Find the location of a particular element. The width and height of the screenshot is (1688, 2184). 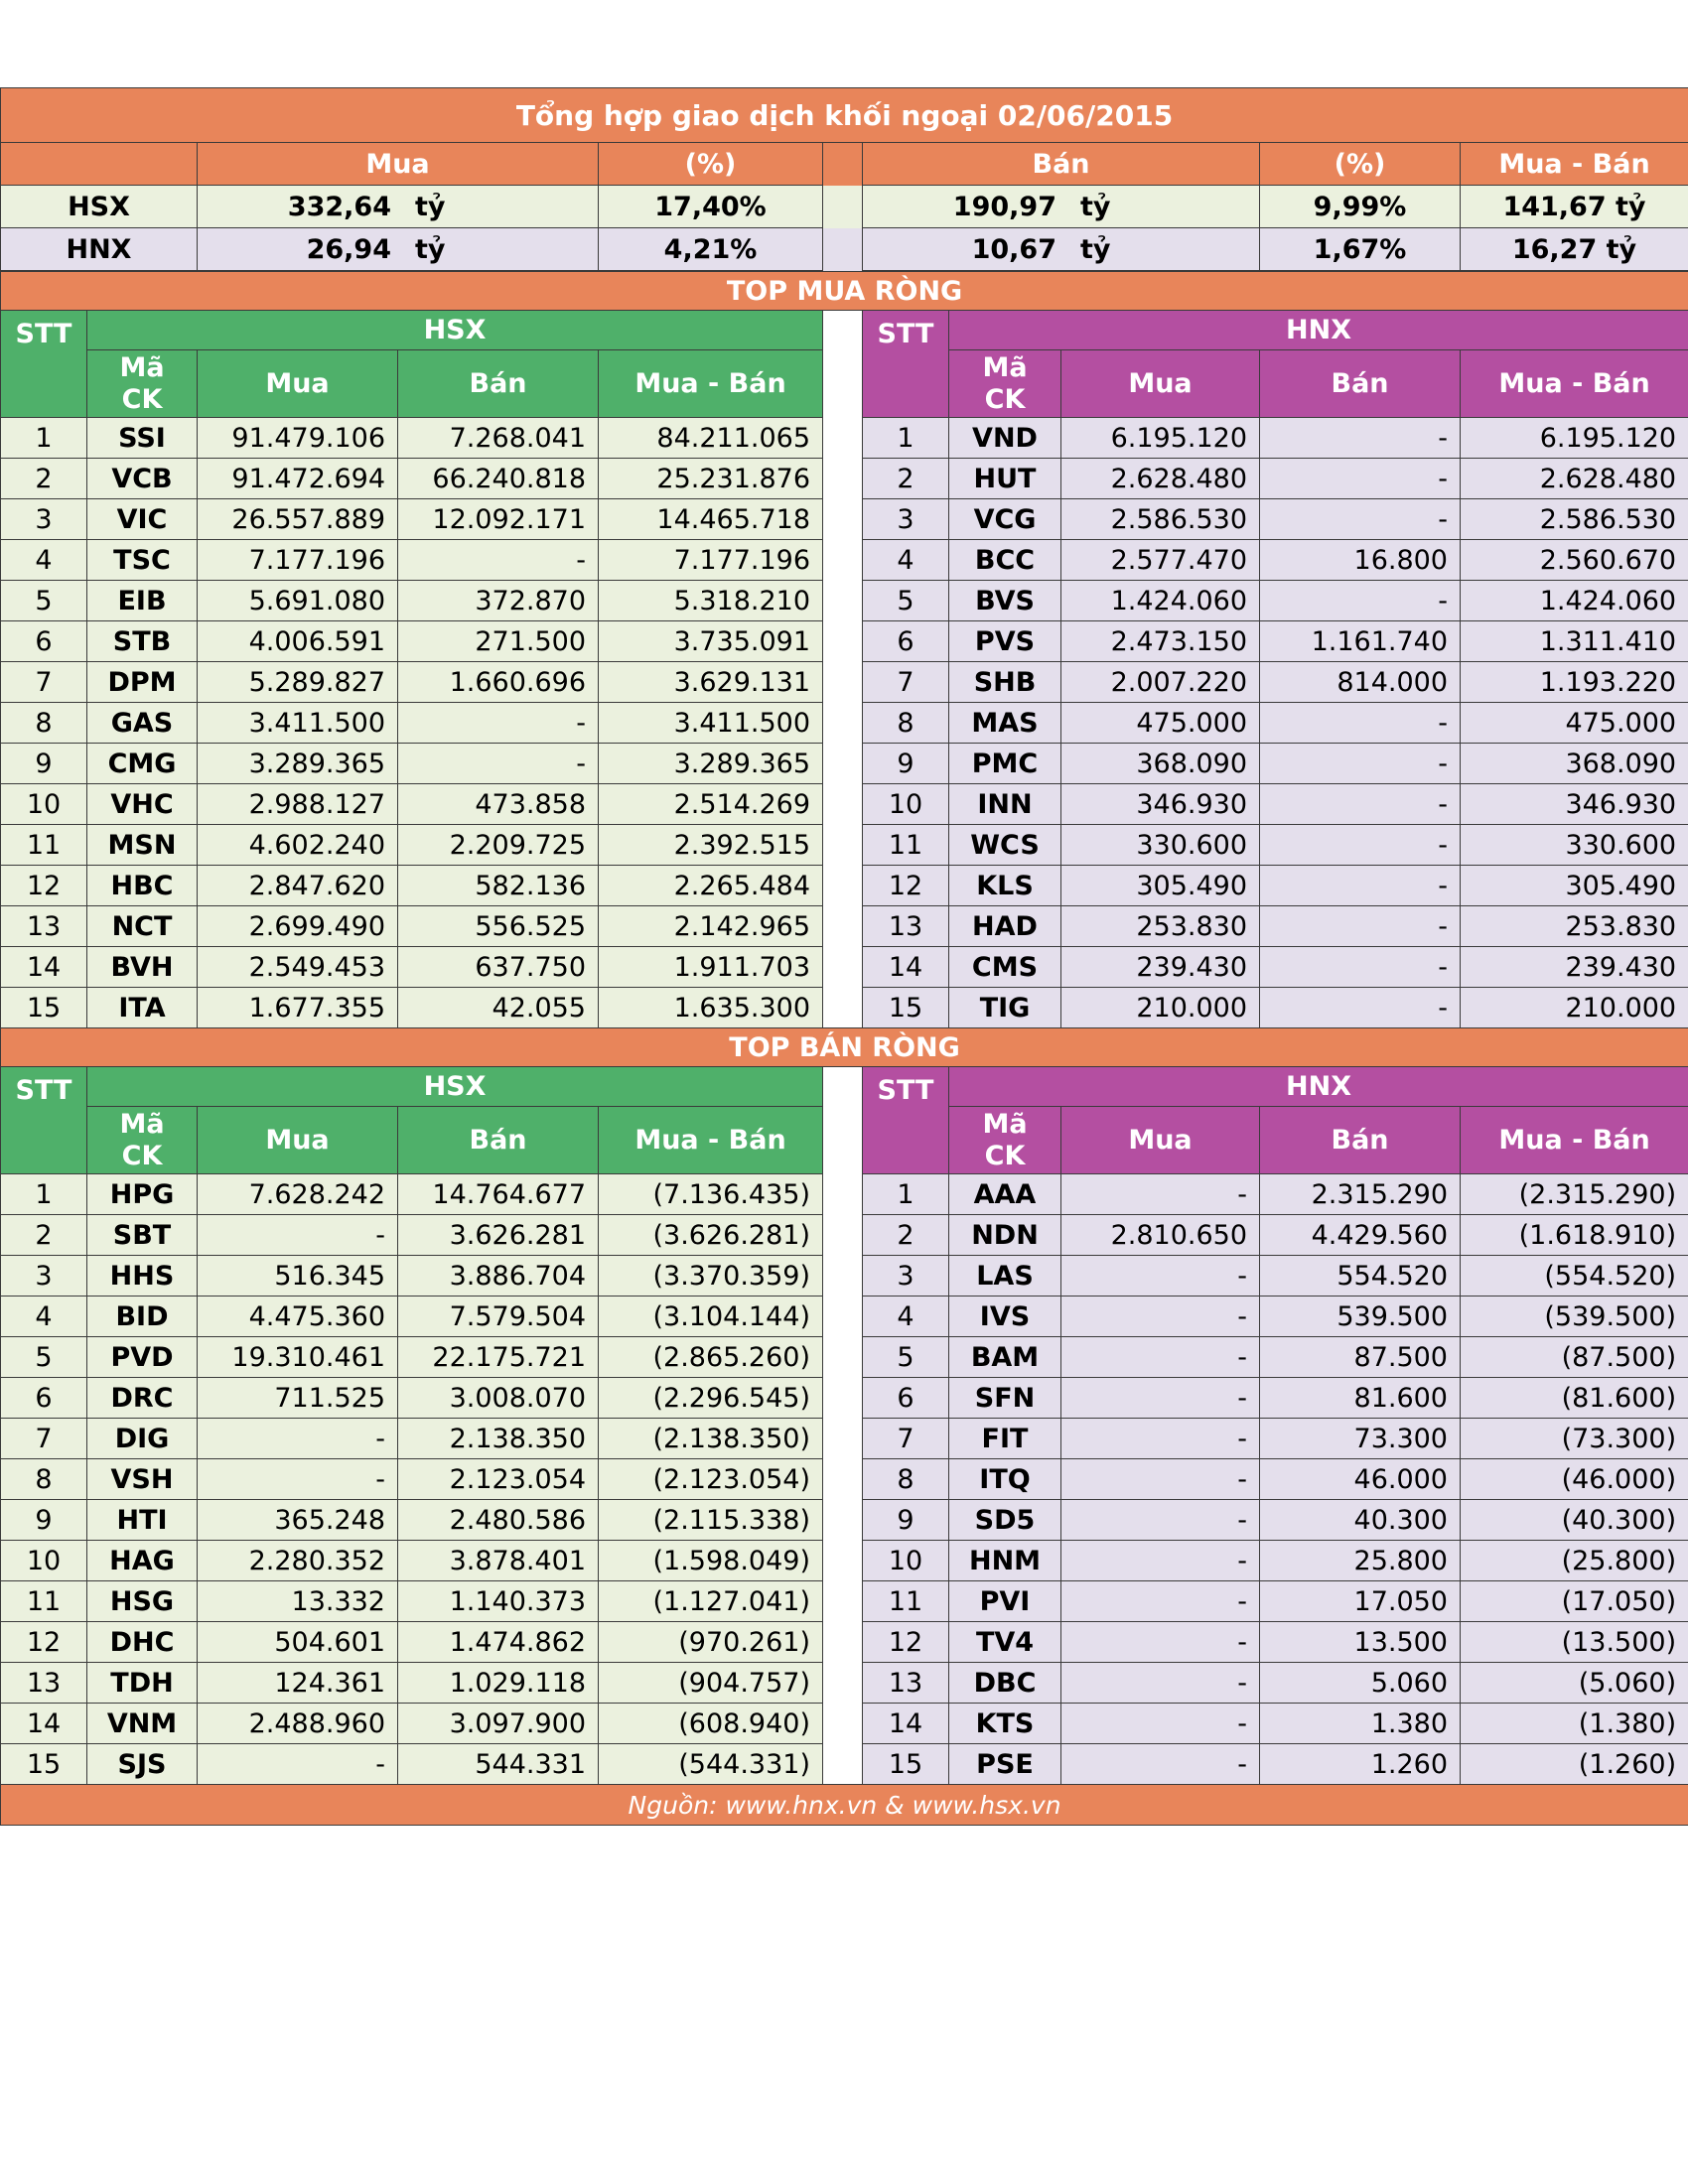

hsx-sell-cell: 2.480.586 is located at coordinates (498, 1520).